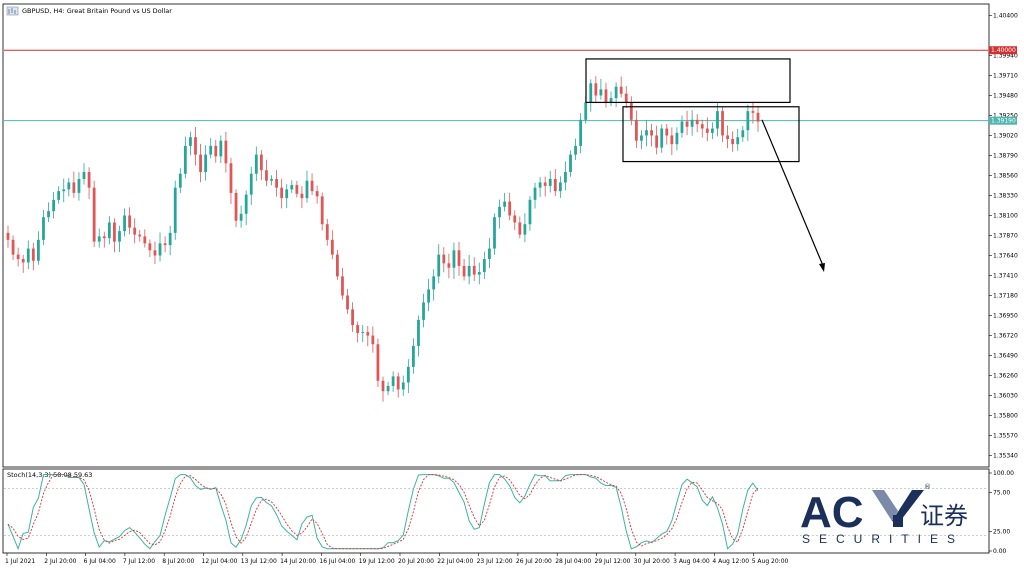 The height and width of the screenshot is (569, 1024). I want to click on x-tick-label: 8 Jul 20:00, so click(178, 561).